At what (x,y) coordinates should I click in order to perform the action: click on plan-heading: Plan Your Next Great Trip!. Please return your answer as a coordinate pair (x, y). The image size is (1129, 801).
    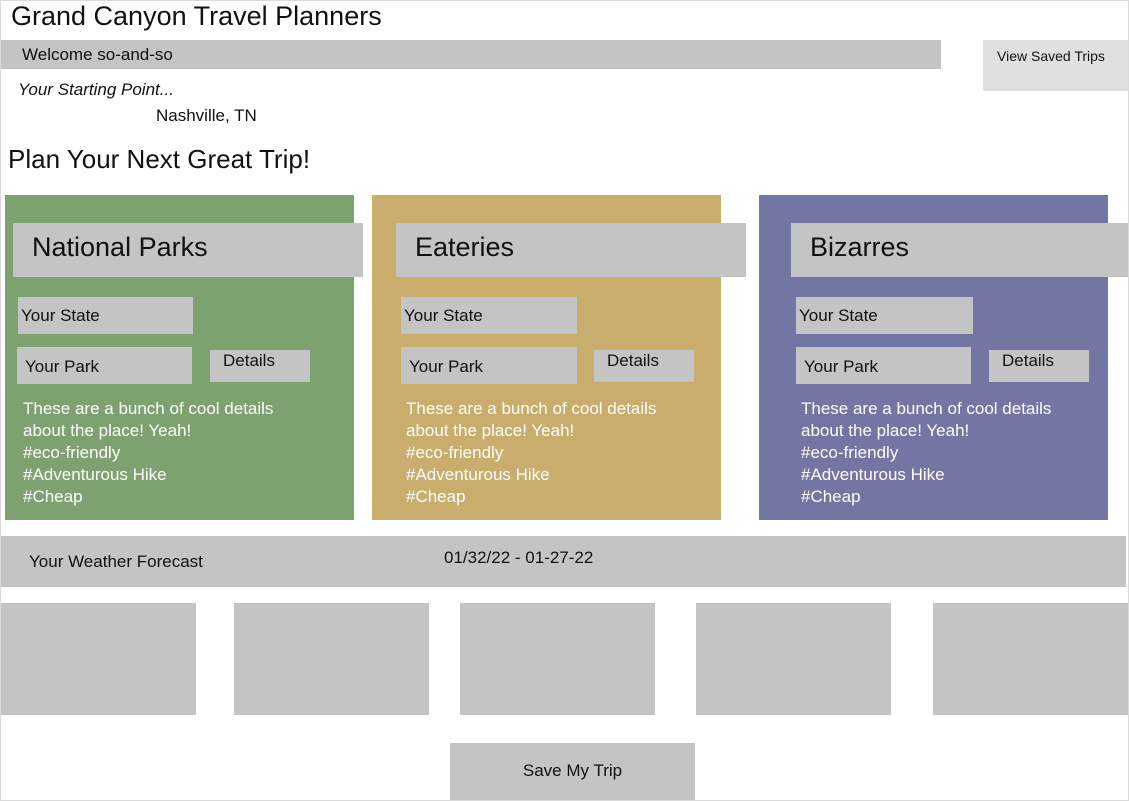
    Looking at the image, I should click on (159, 159).